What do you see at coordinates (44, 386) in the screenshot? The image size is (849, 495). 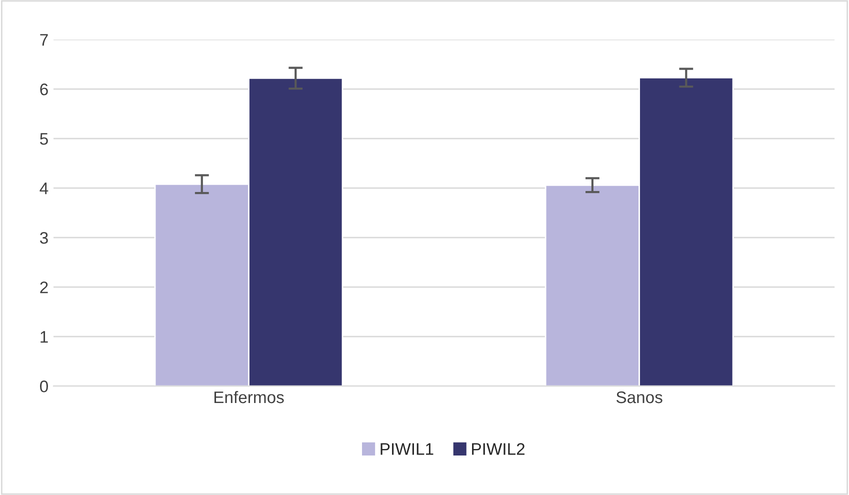 I see `y-tick-label: 0` at bounding box center [44, 386].